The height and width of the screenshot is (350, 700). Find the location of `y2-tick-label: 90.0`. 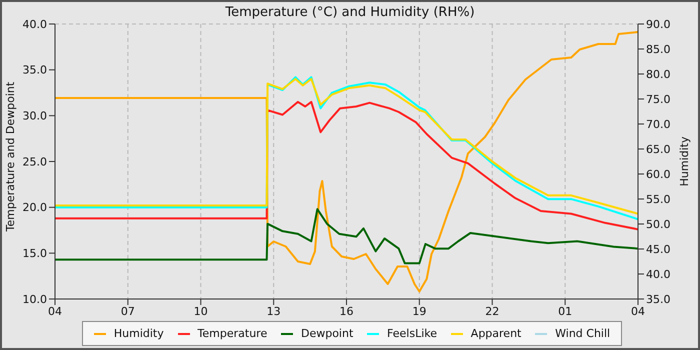

y2-tick-label: 90.0 is located at coordinates (658, 24).